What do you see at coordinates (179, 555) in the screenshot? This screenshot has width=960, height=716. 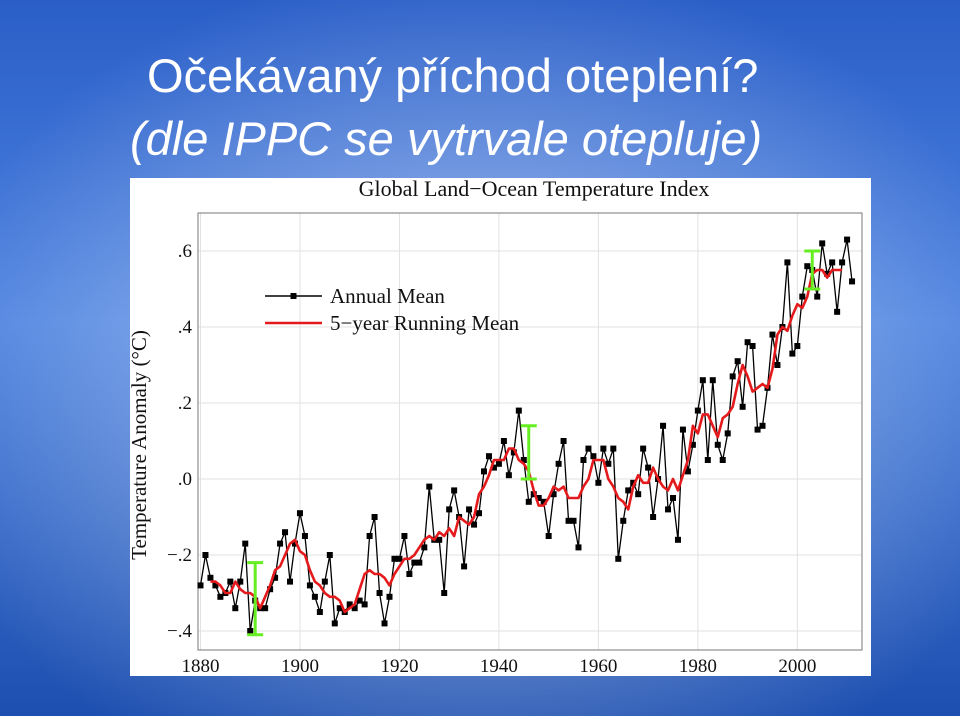 I see `y-tick-label: −.2` at bounding box center [179, 555].